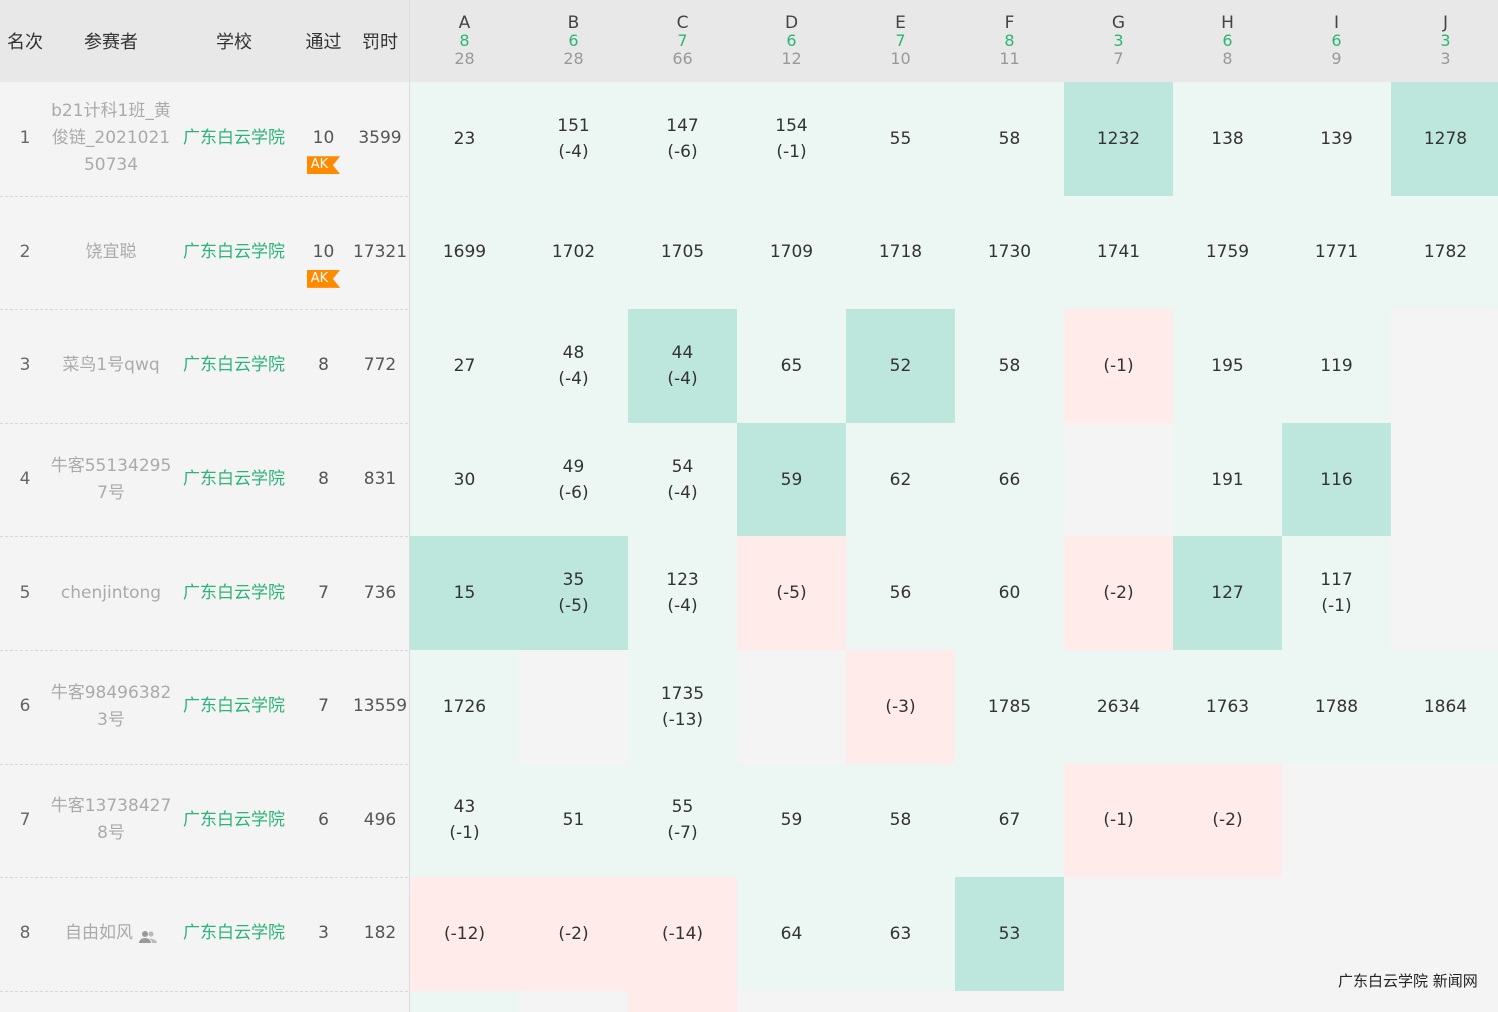 The width and height of the screenshot is (1498, 1012). Describe the element at coordinates (682, 366) in the screenshot. I see `submission-cell-c: 44 (-4)` at that location.